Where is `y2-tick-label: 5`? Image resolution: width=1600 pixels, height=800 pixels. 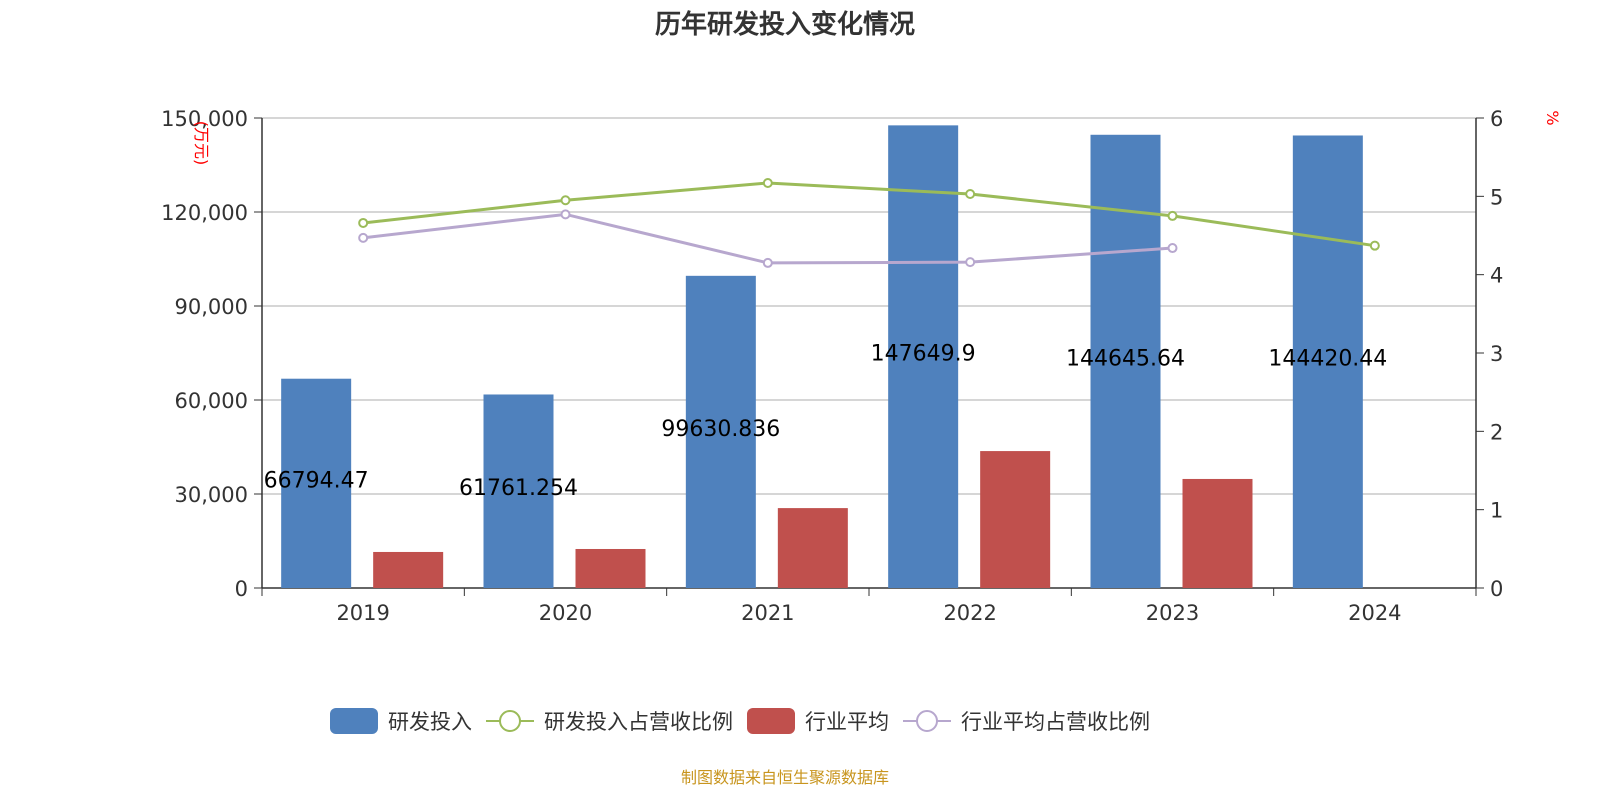
y2-tick-label: 5 is located at coordinates (1496, 197).